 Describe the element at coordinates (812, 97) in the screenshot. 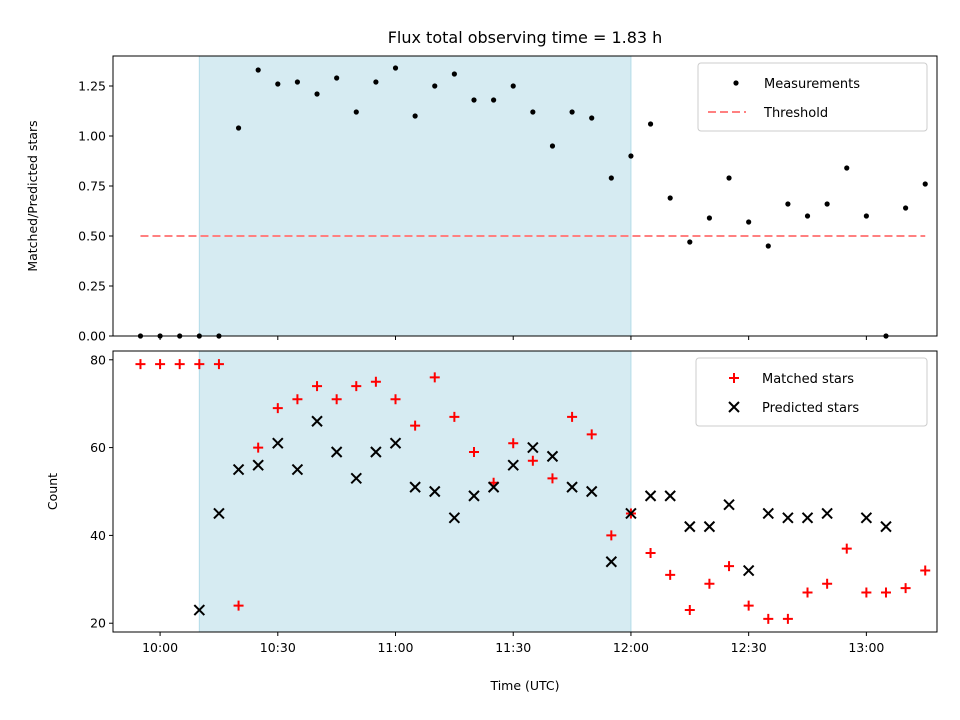

I see `legend-box` at that location.